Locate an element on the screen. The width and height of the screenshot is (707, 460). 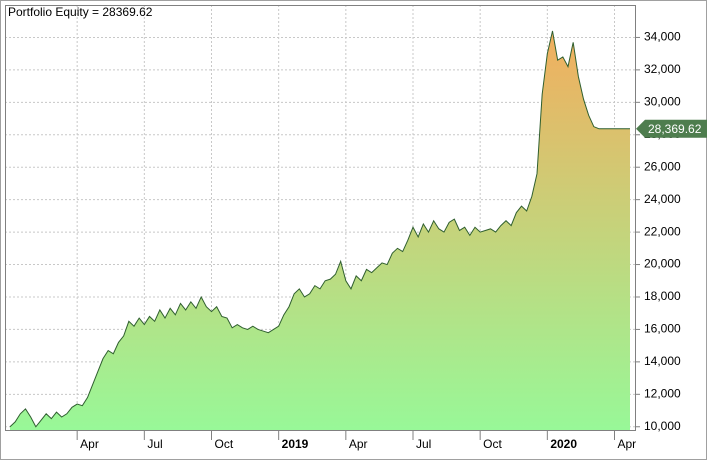
end-value-marker is located at coordinates (671, 128).